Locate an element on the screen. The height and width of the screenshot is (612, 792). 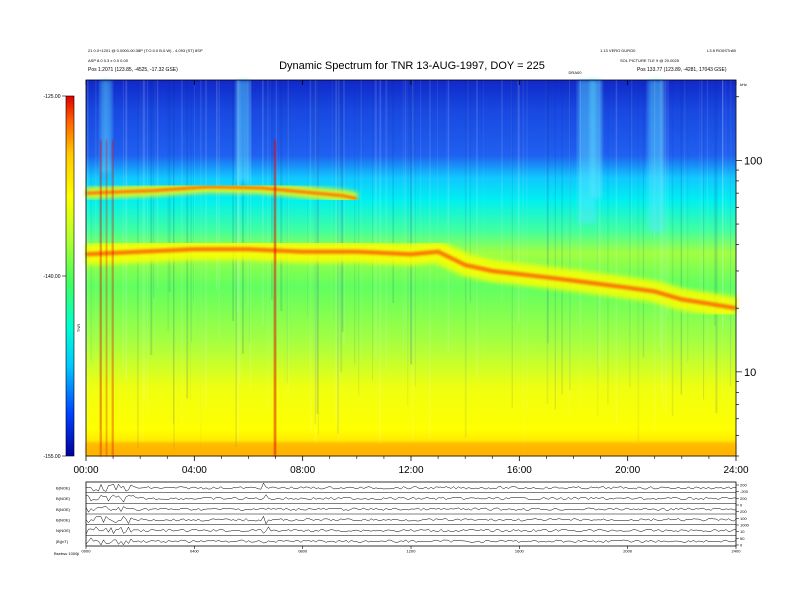
x-tick-label: 24:00 is located at coordinates (735, 470).